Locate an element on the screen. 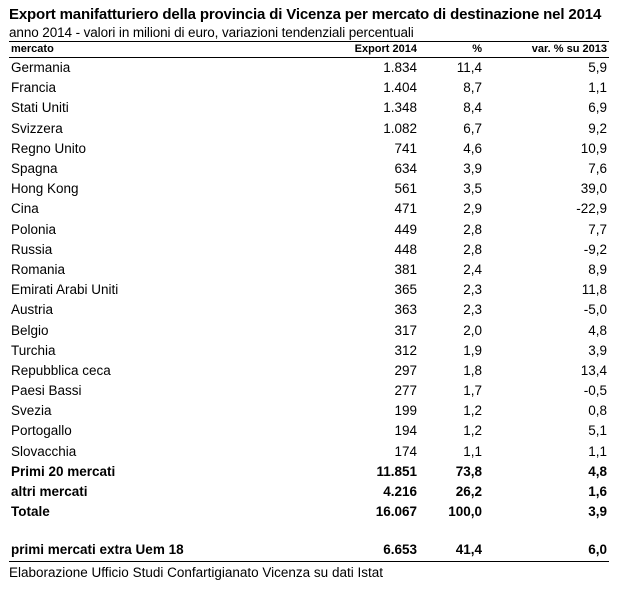 Image resolution: width=617 pixels, height=592 pixels. cell-percent: 2,0 is located at coordinates (472, 330).